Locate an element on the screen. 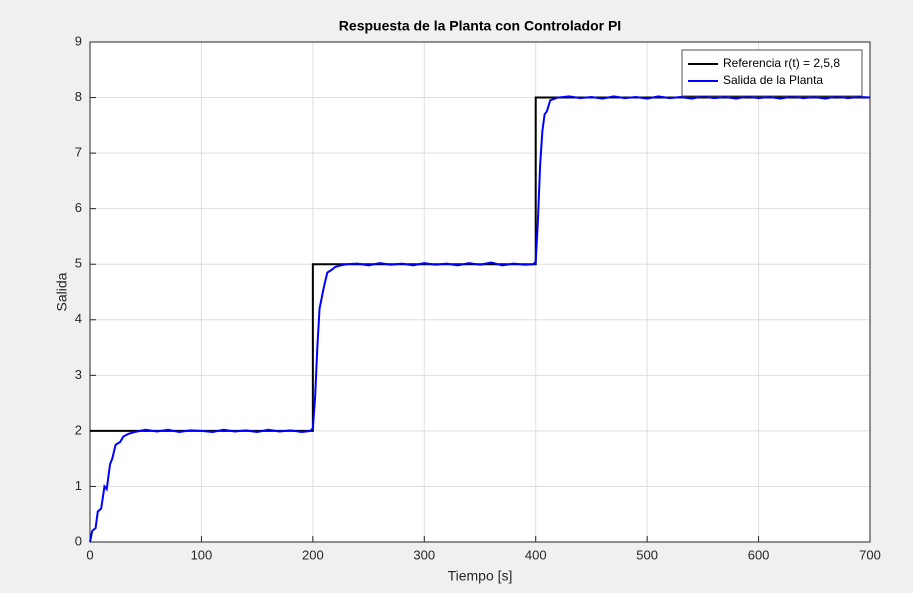 The width and height of the screenshot is (913, 593). x-tick-label: 300 is located at coordinates (424, 554).